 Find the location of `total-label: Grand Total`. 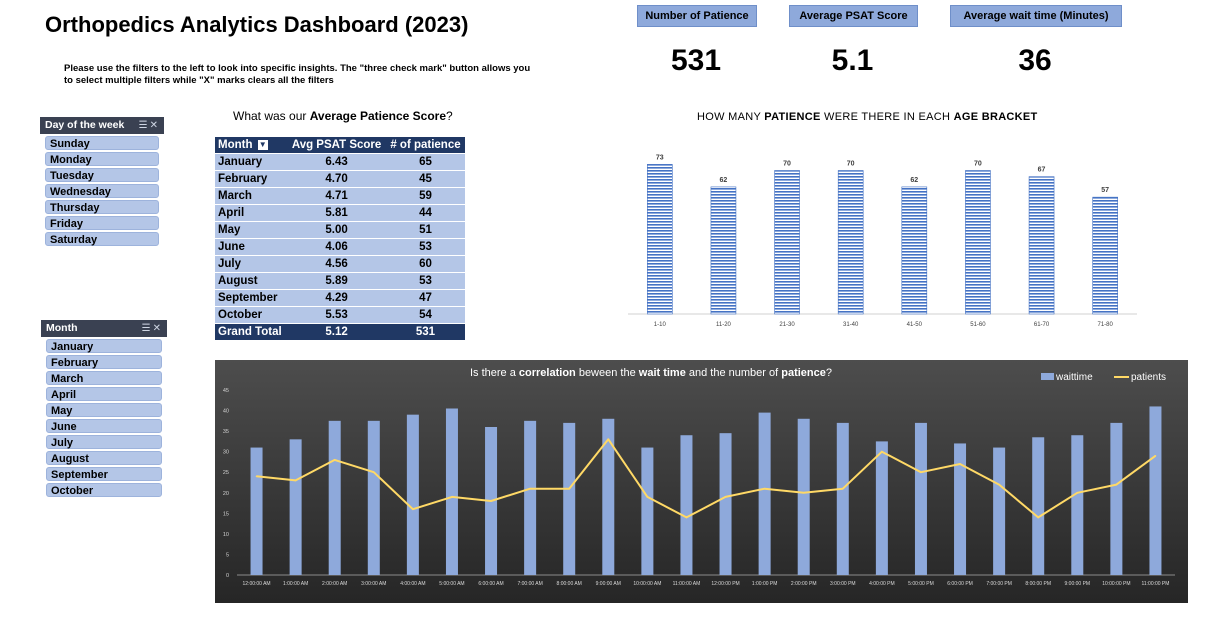

total-label: Grand Total is located at coordinates (251, 331).